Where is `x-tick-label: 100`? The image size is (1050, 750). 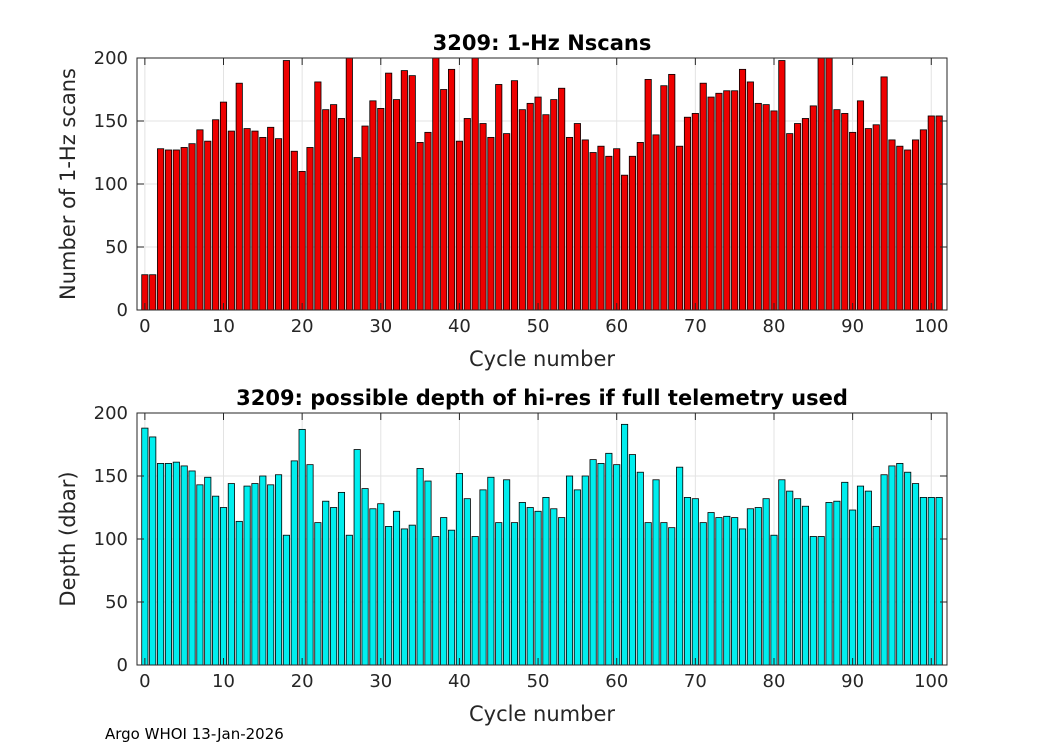
x-tick-label: 100 is located at coordinates (931, 681).